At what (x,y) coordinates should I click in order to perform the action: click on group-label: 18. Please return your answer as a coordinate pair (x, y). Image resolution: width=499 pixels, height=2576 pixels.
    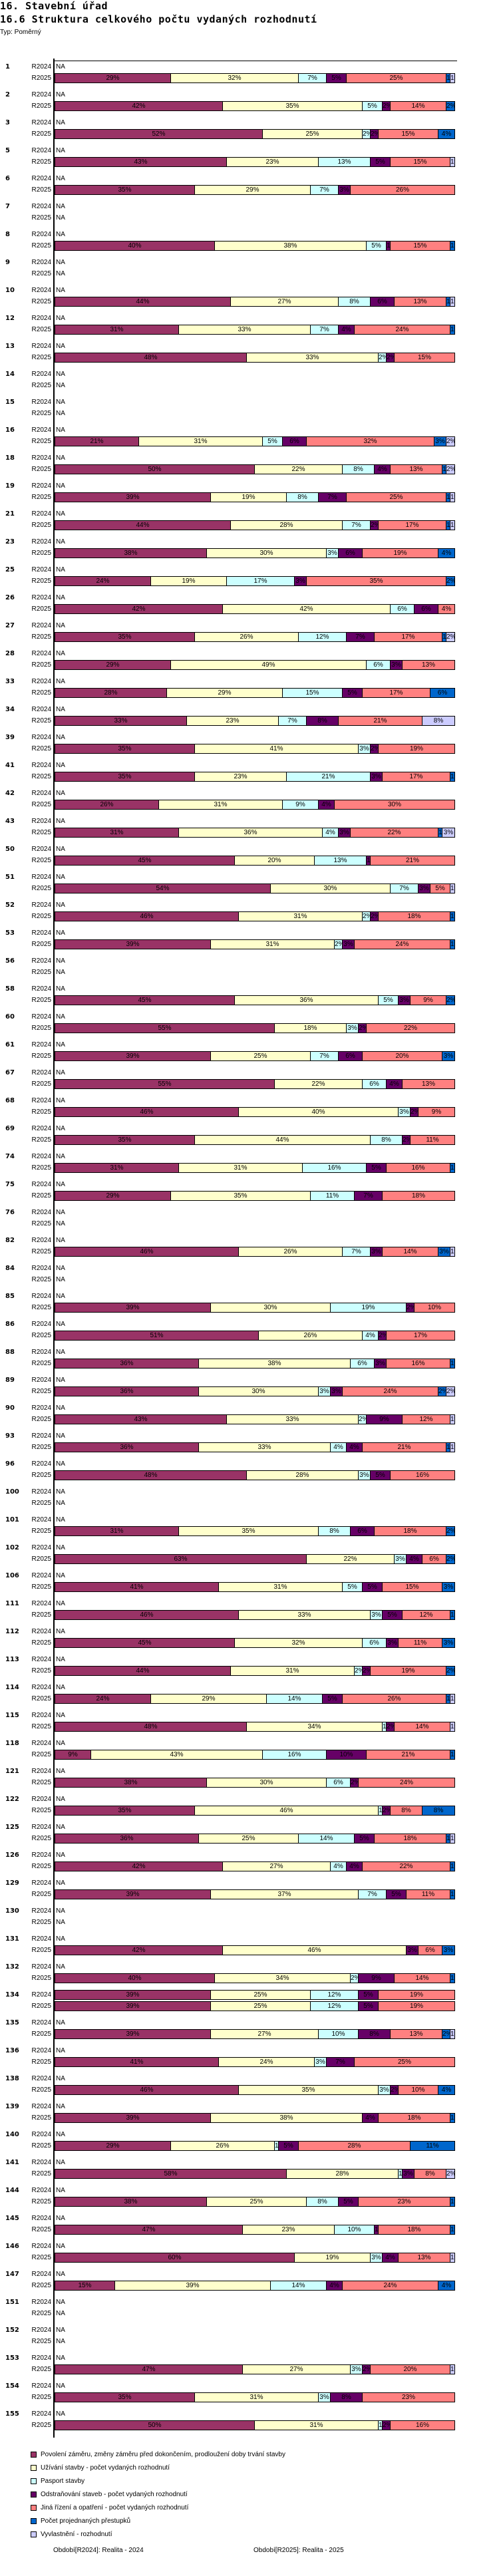
    Looking at the image, I should click on (10, 458).